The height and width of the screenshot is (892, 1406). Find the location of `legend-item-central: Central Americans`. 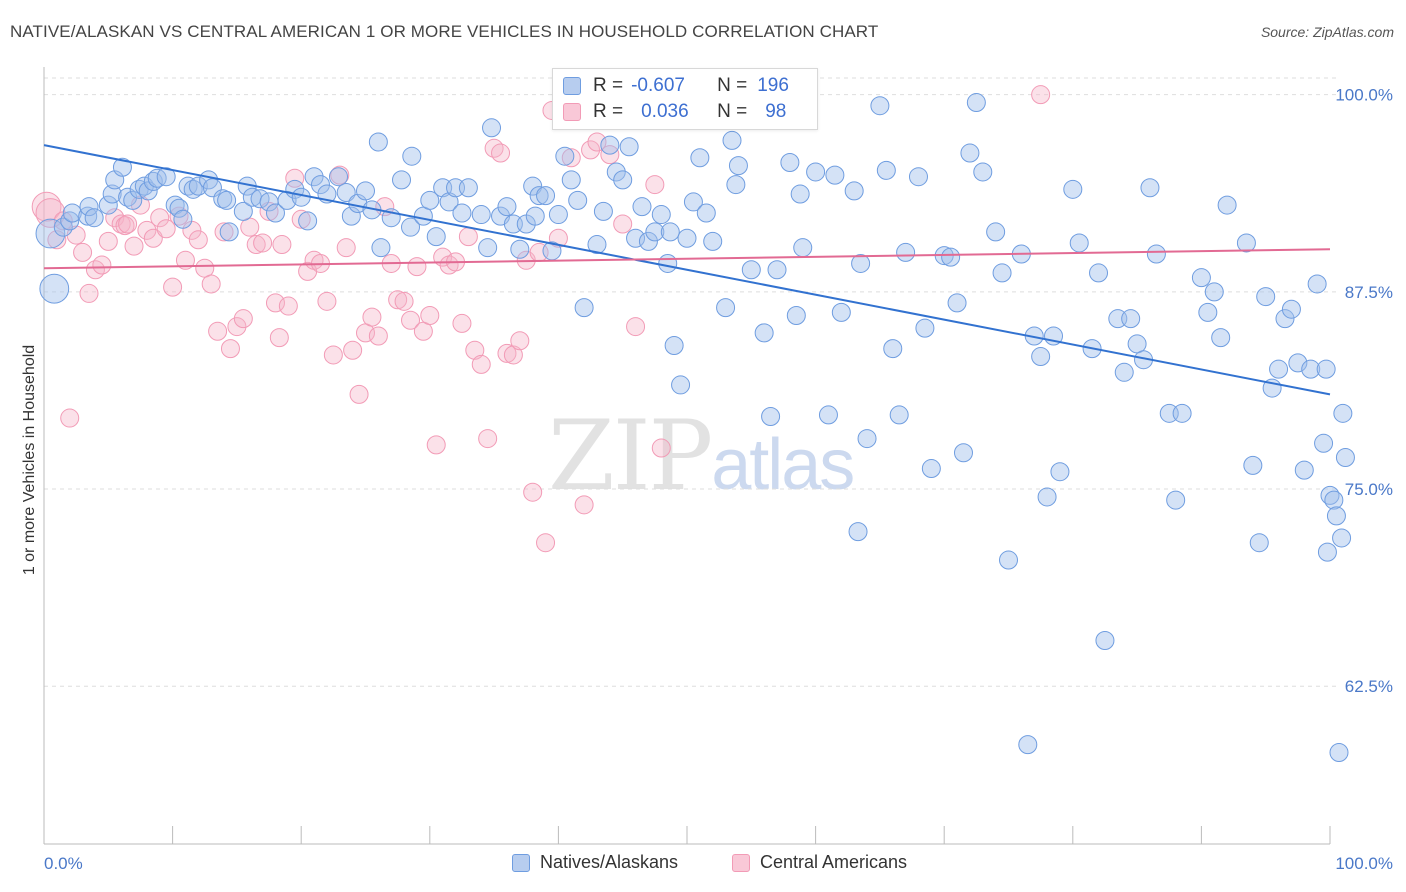

legend-item-central: Central Americans is located at coordinates (819, 862).